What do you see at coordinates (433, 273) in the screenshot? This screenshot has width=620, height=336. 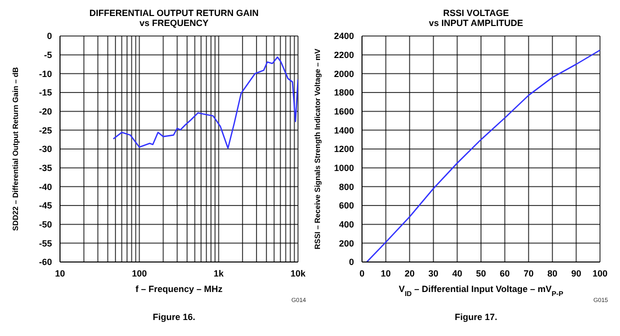 I see `x-tick-label: 30` at bounding box center [433, 273].